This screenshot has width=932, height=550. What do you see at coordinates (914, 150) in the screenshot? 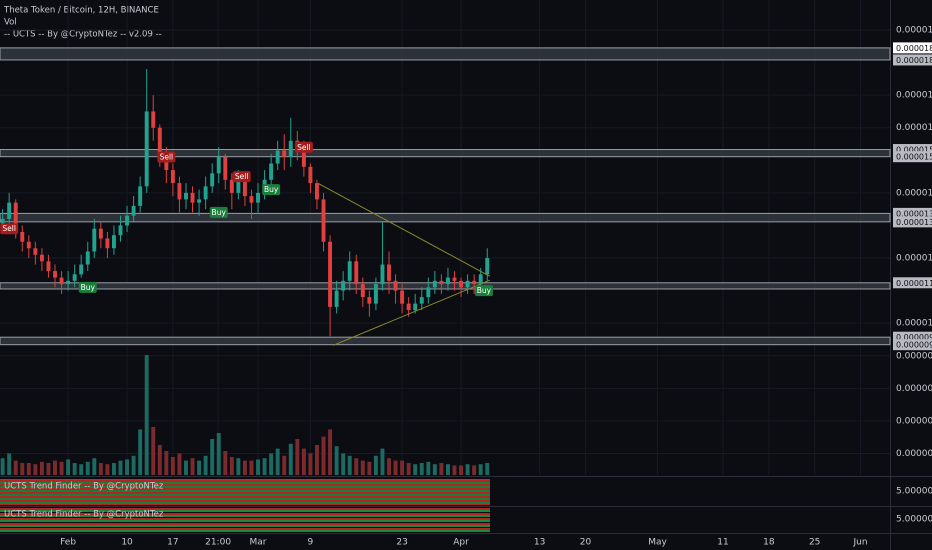
I see `price-label: 0.00001533` at bounding box center [914, 150].